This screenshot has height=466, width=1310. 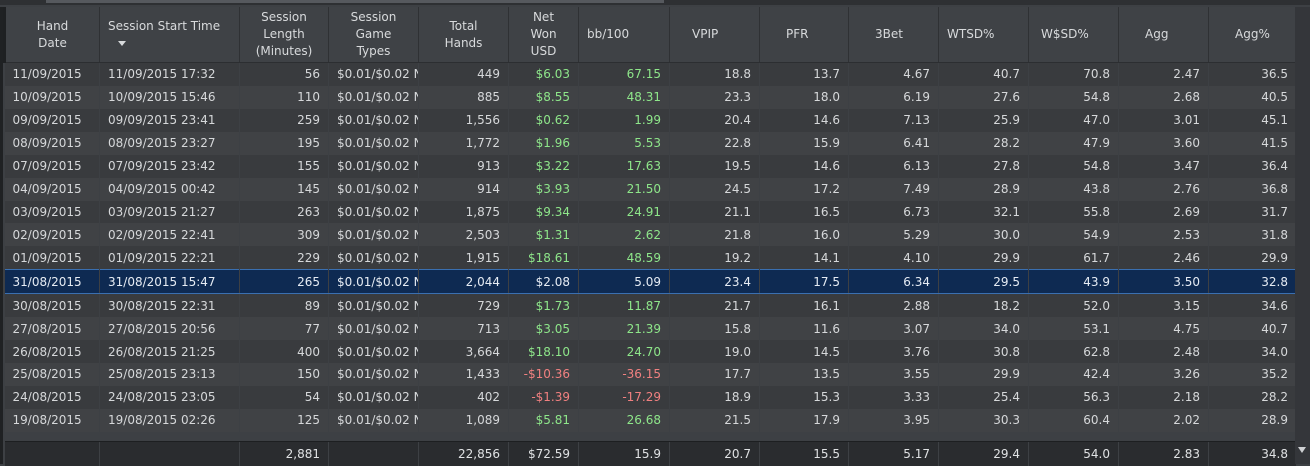 I want to click on cell-agg: 2.02, so click(x=1163, y=420).